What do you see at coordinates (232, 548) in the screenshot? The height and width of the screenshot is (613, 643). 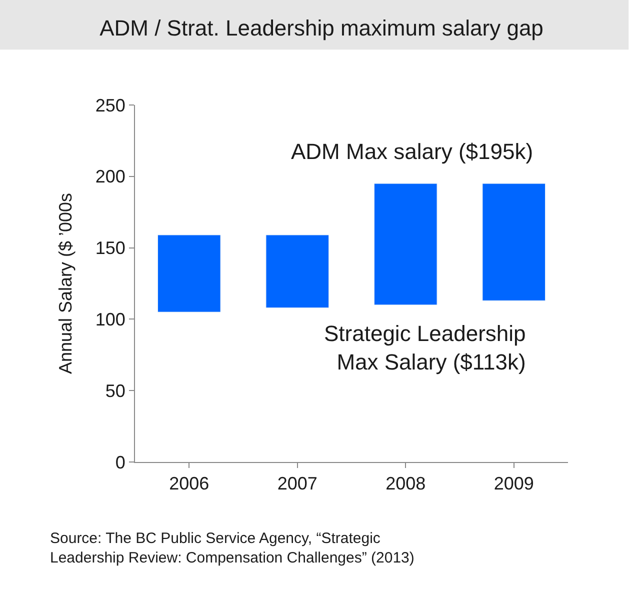 I see `source-note: Source: The BC Public Service Agency, “Strategic Leadership Review: Compensation Challenges” (2013)` at bounding box center [232, 548].